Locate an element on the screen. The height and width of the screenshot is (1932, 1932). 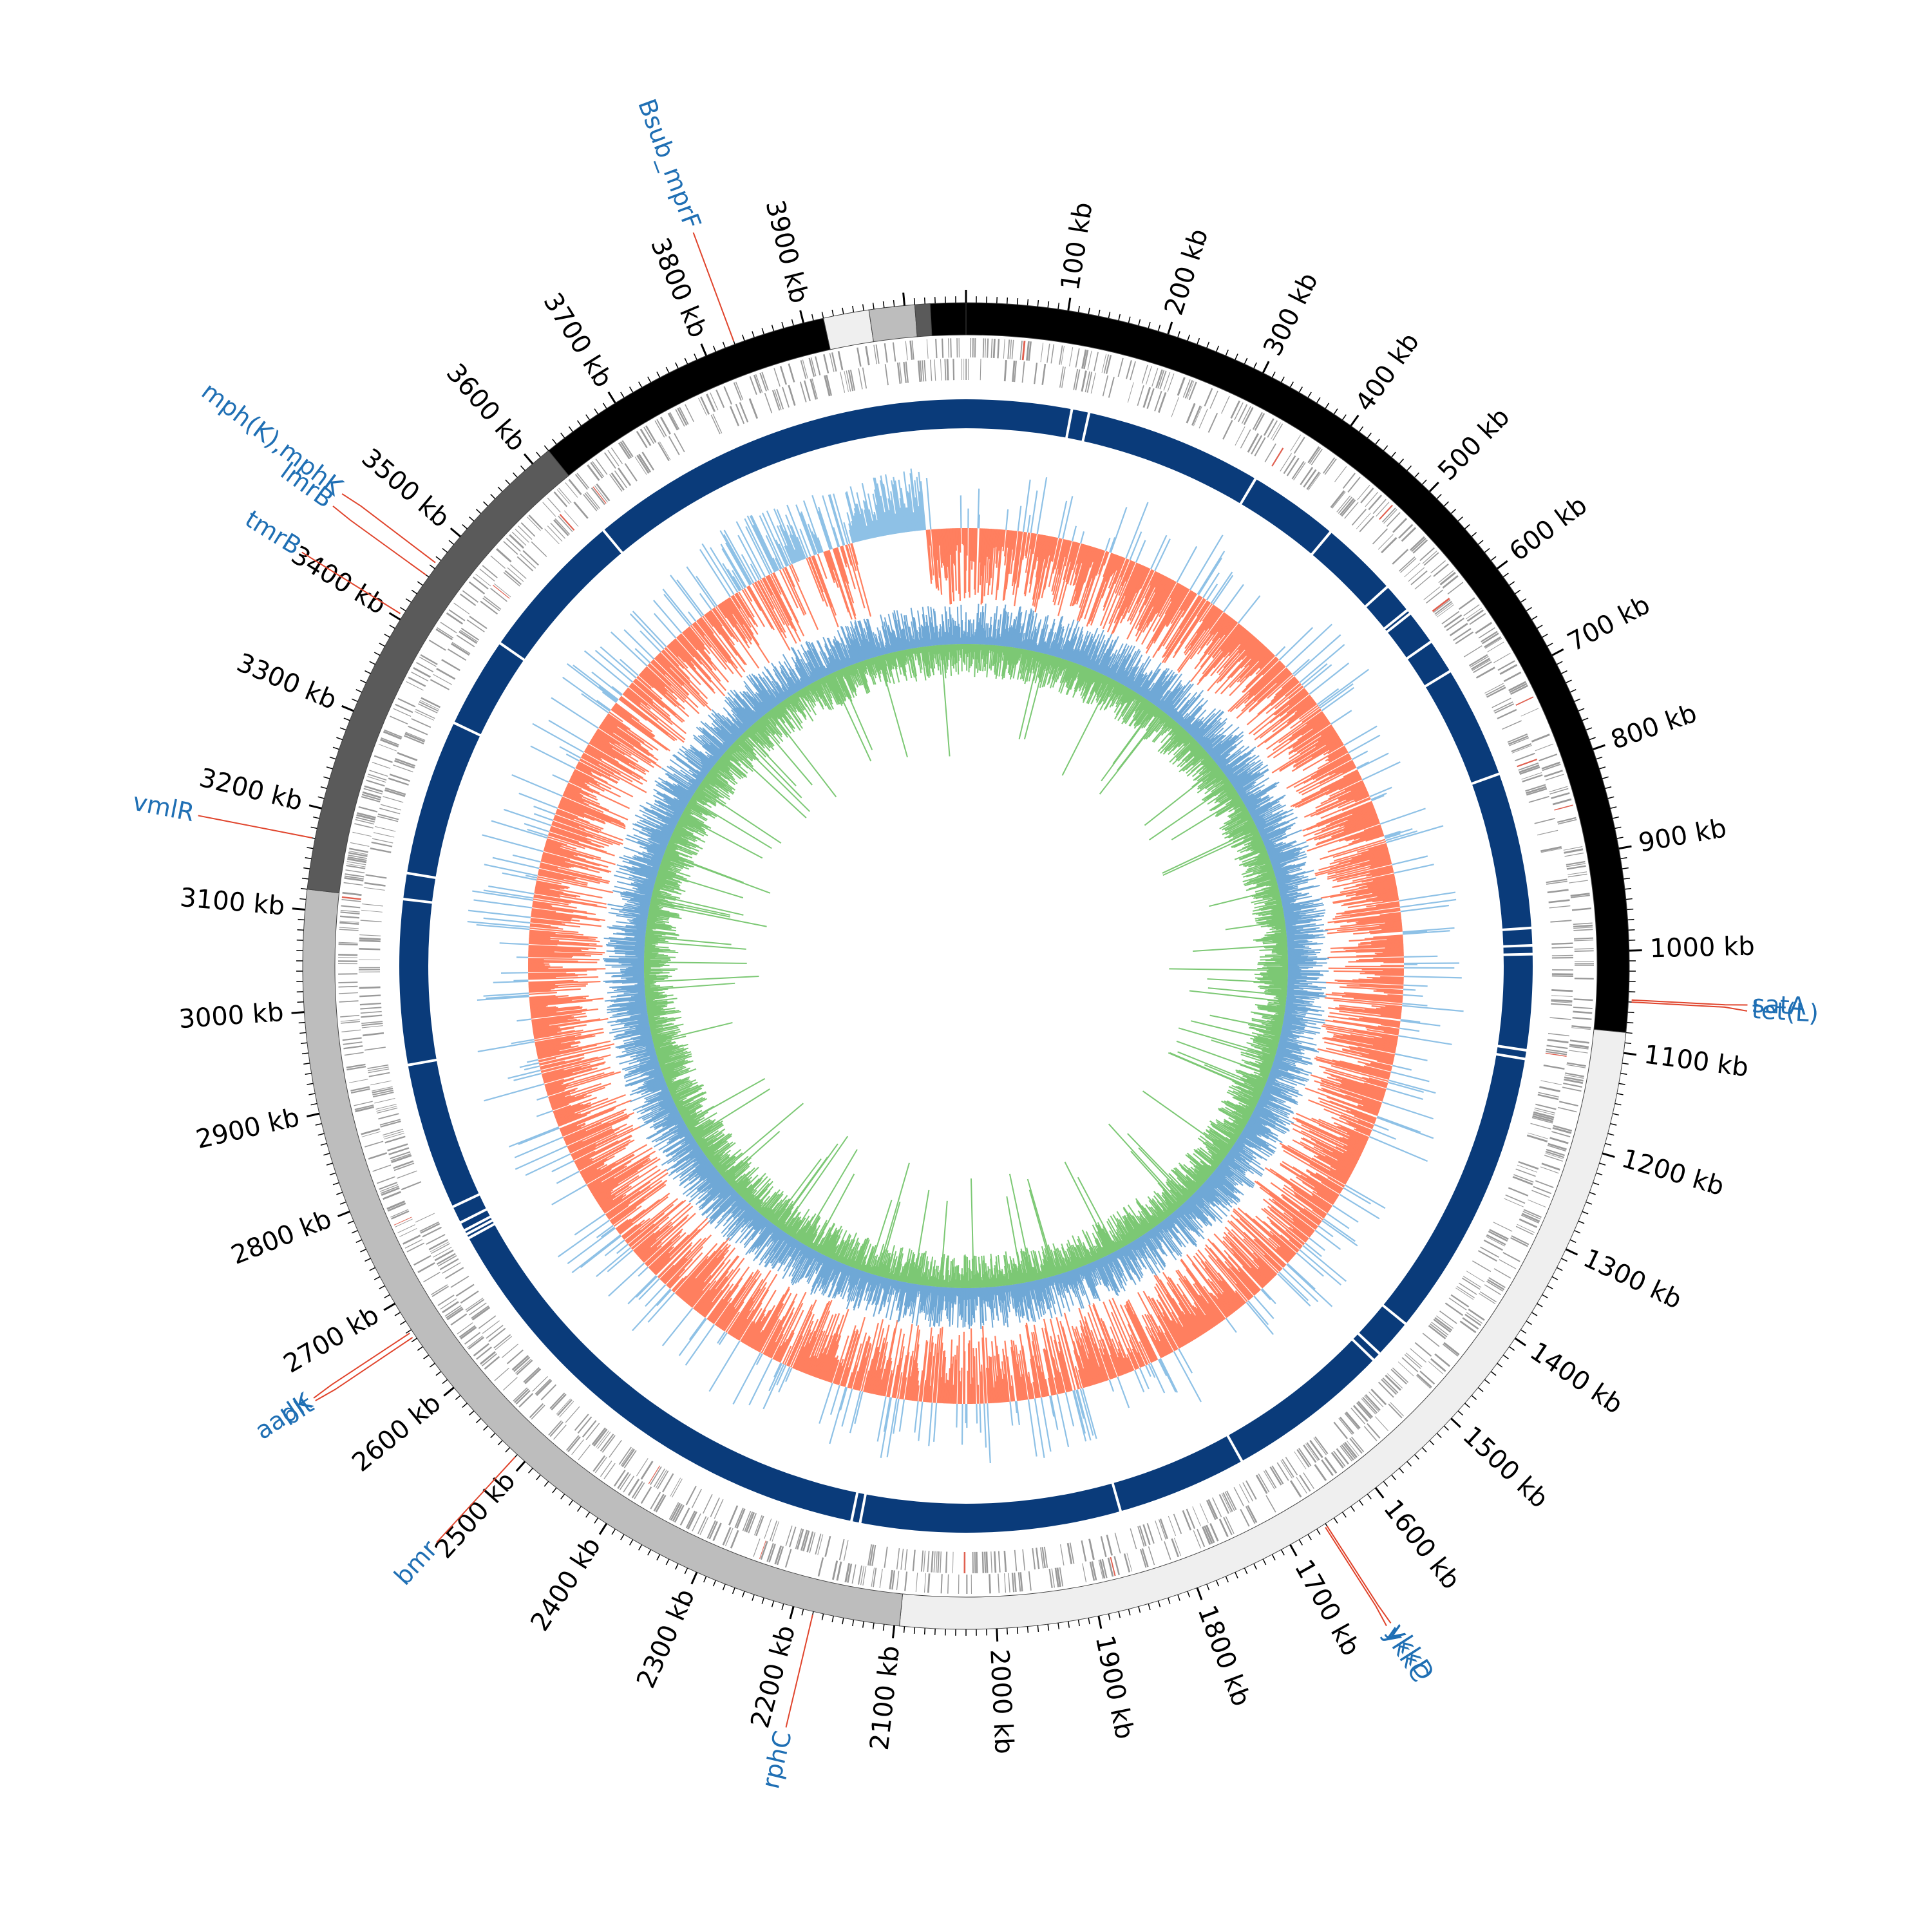
tick-label: 600 kb is located at coordinates (1548, 528).